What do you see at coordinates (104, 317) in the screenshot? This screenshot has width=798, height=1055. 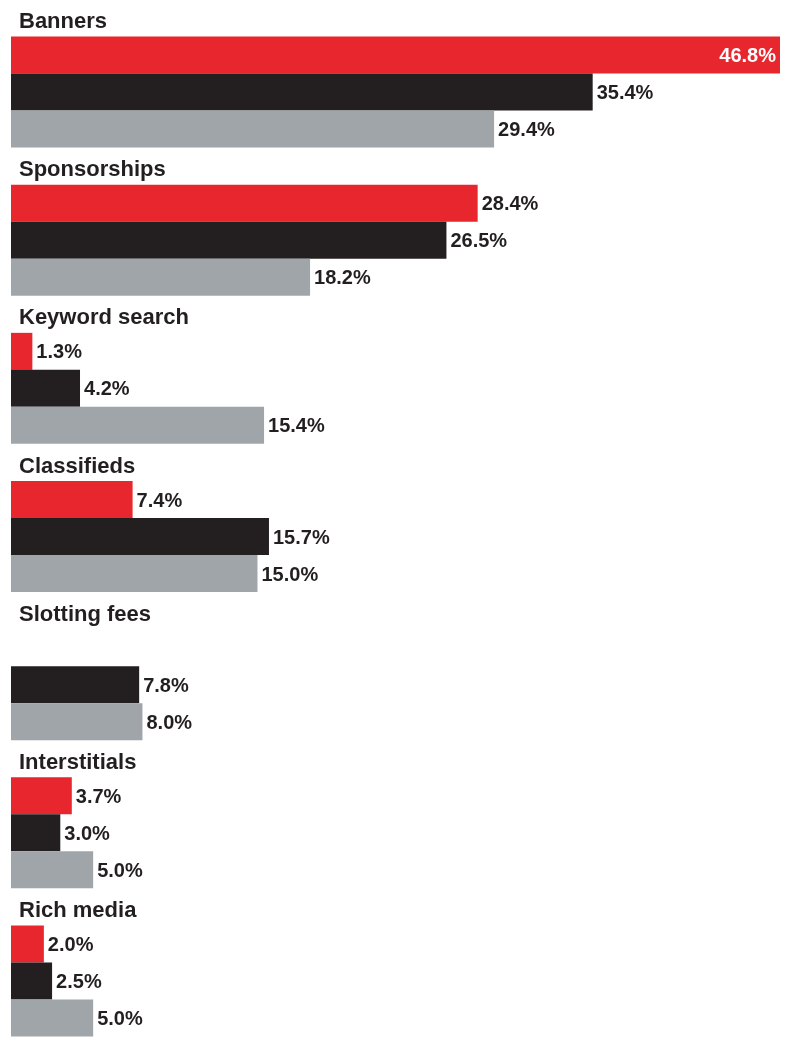 I see `y-tick-label: Keyword search` at bounding box center [104, 317].